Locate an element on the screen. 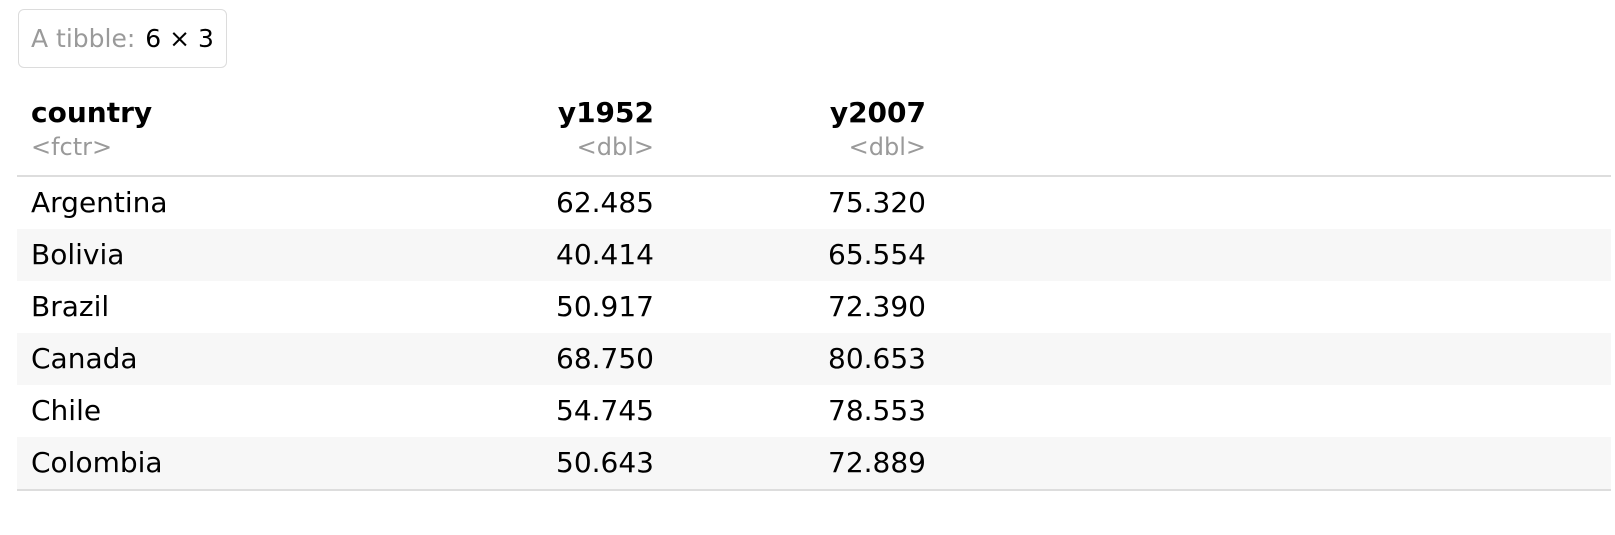 The width and height of the screenshot is (1615, 535). table-row: Canada 68.750 80.653 is located at coordinates (814, 359).